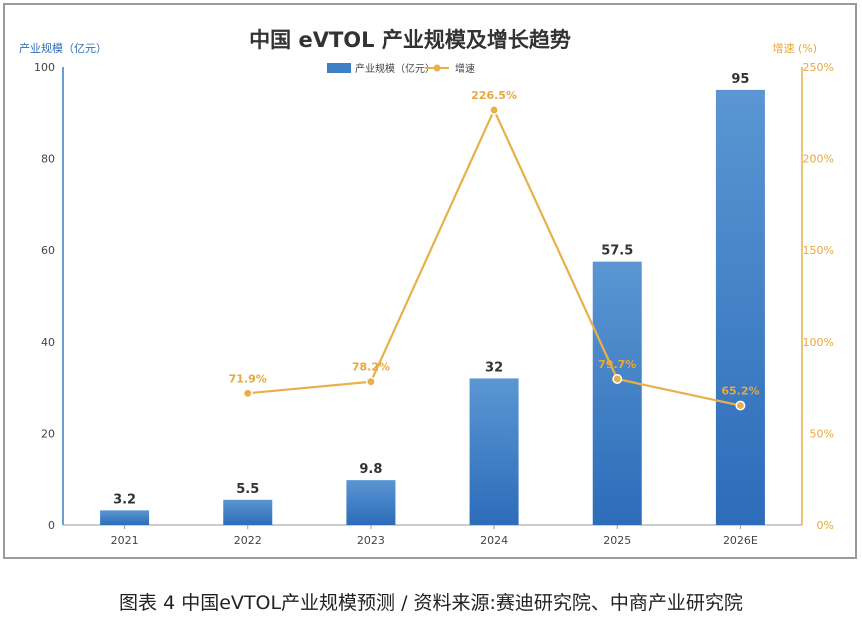 The image size is (862, 642). I want to click on legend-bar-swatch, so click(339, 68).